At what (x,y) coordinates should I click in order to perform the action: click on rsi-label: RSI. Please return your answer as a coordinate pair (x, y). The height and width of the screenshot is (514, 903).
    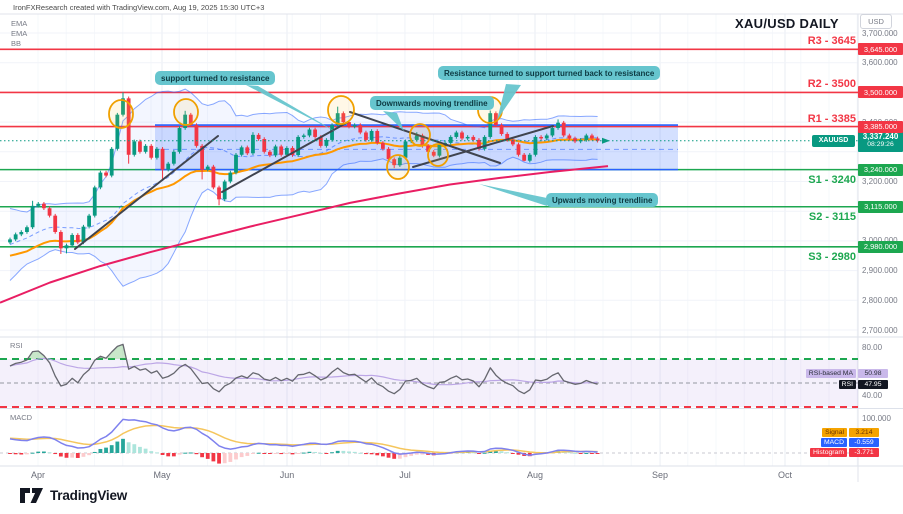
    Looking at the image, I should click on (847, 384).